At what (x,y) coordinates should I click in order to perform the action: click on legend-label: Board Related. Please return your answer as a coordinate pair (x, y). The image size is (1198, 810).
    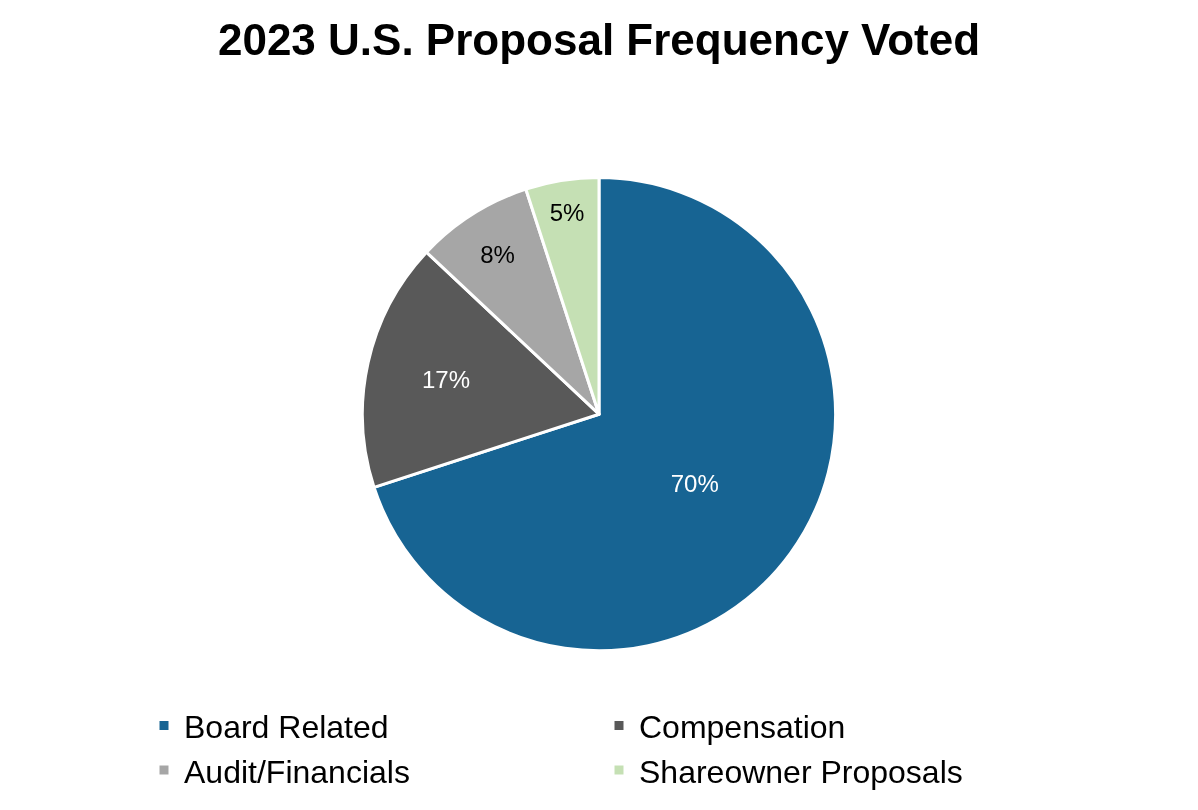
    Looking at the image, I should click on (286, 726).